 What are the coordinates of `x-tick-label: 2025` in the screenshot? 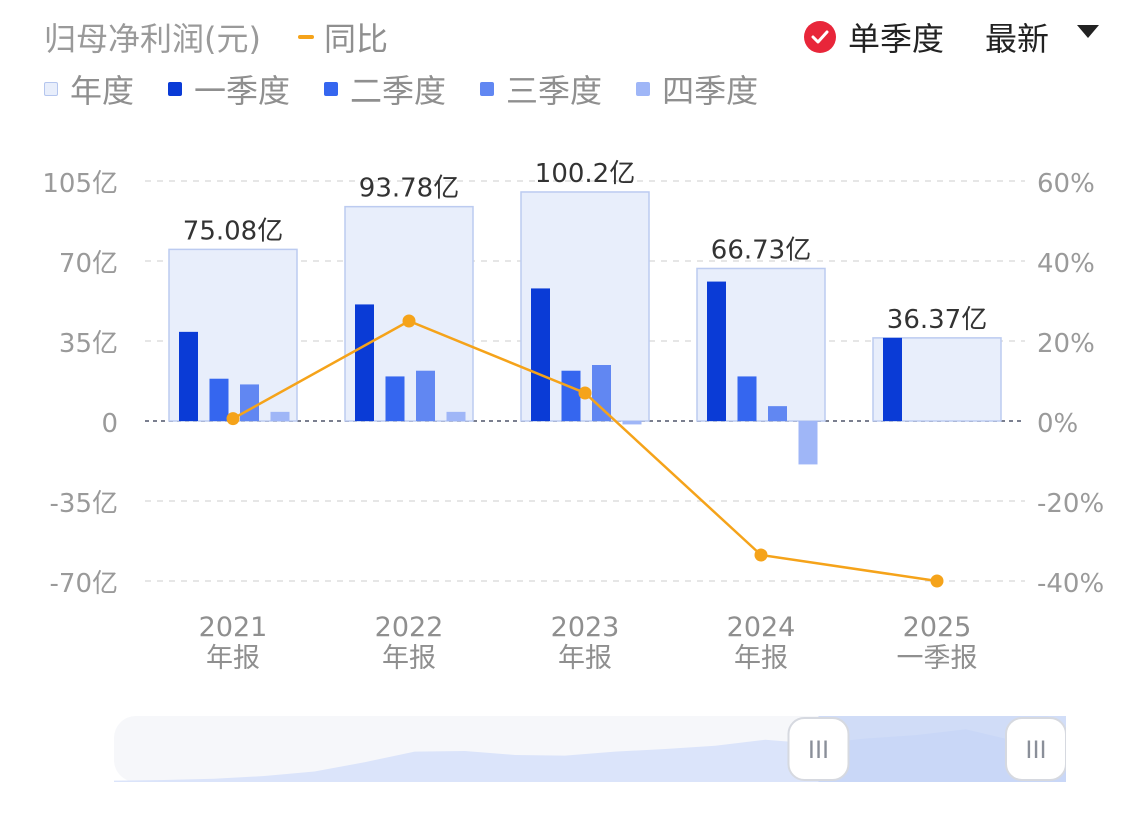 It's located at (937, 627).